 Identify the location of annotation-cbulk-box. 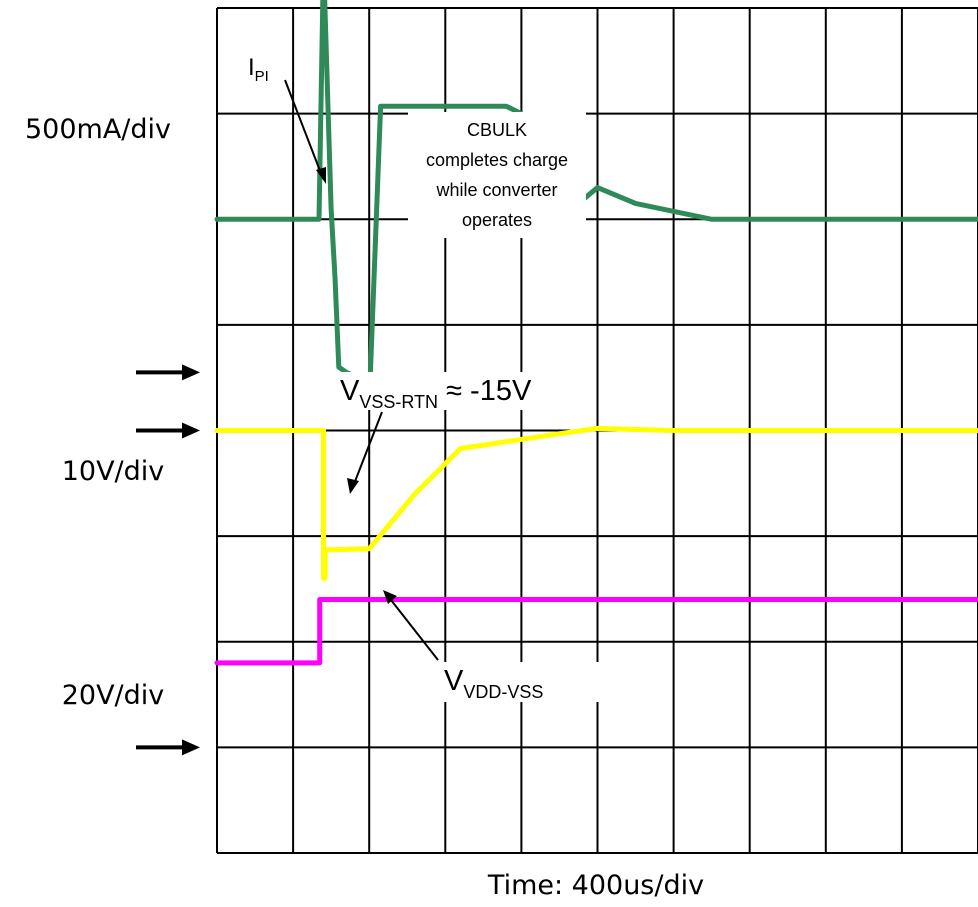
(497, 175).